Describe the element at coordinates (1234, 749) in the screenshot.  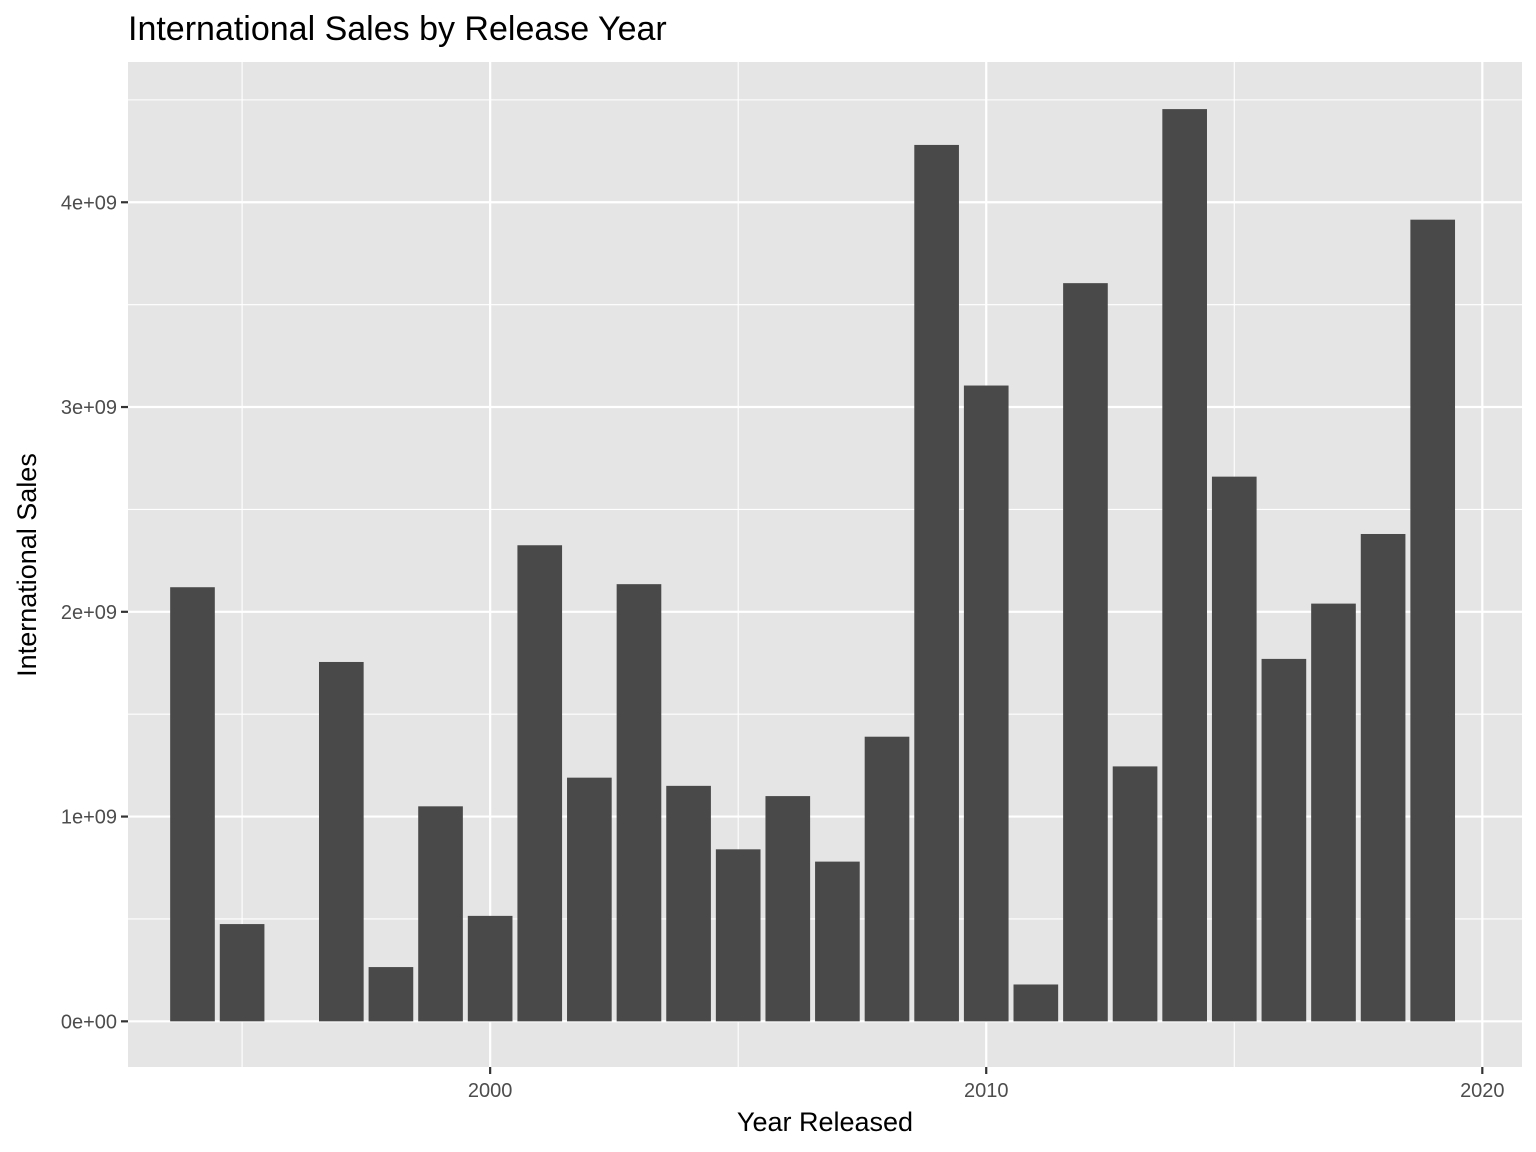
I see `bar-2015` at that location.